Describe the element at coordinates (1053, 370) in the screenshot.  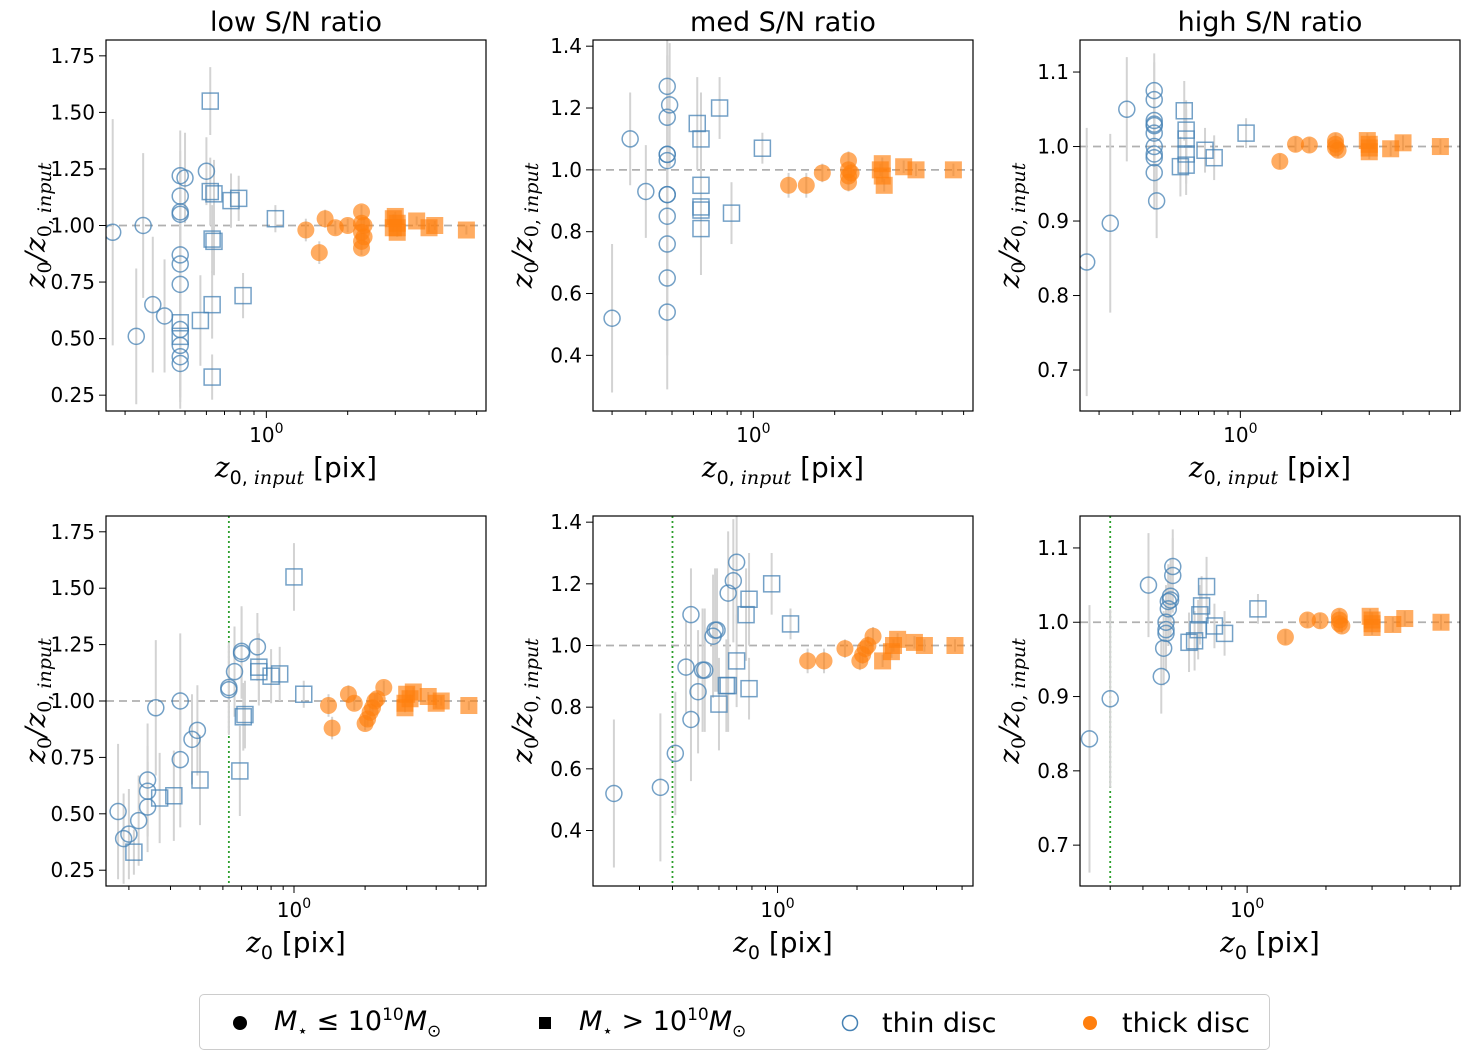
I see `y-tick-label: 0.7` at that location.